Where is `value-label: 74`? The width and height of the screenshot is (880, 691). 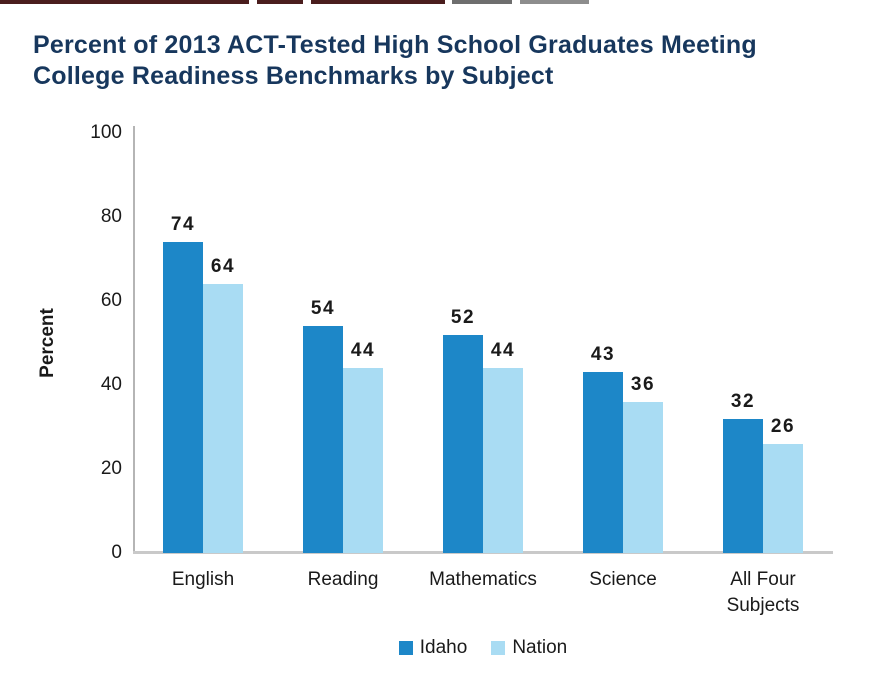
value-label: 74 is located at coordinates (183, 224).